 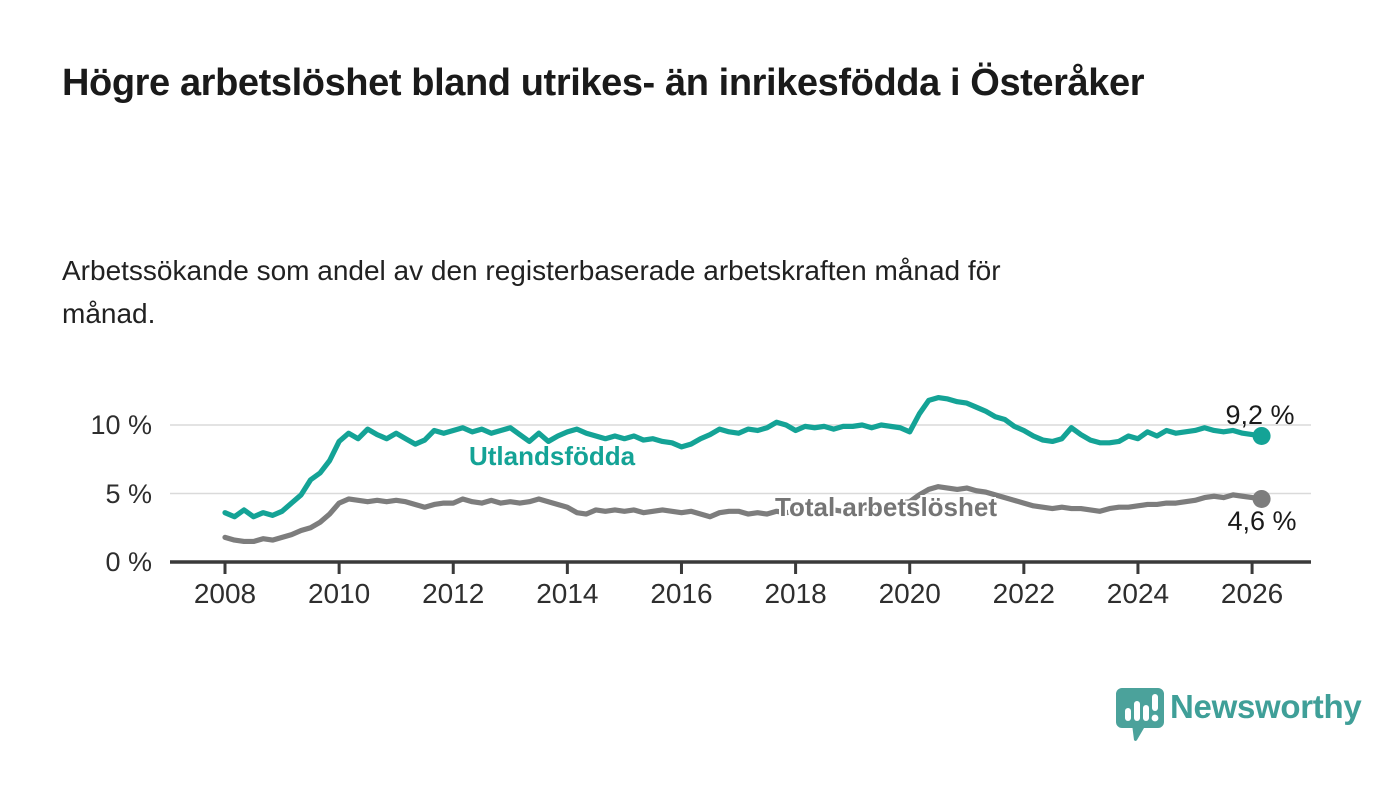 I want to click on data-series, so click(x=746, y=470).